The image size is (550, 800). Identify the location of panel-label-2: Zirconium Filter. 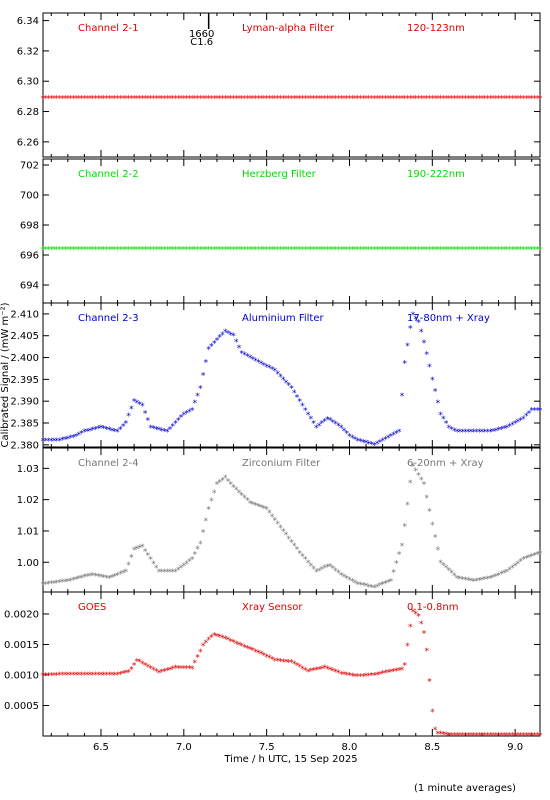
(281, 463).